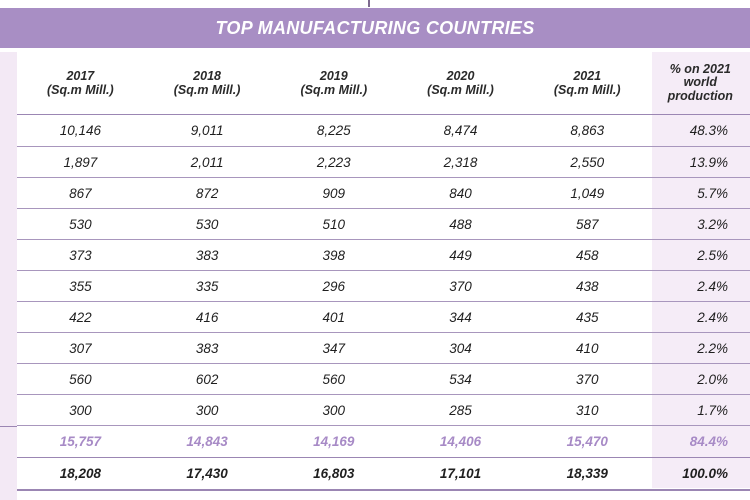 This screenshot has height=500, width=750. What do you see at coordinates (700, 224) in the screenshot?
I see `percent-cell: 3.2%` at bounding box center [700, 224].